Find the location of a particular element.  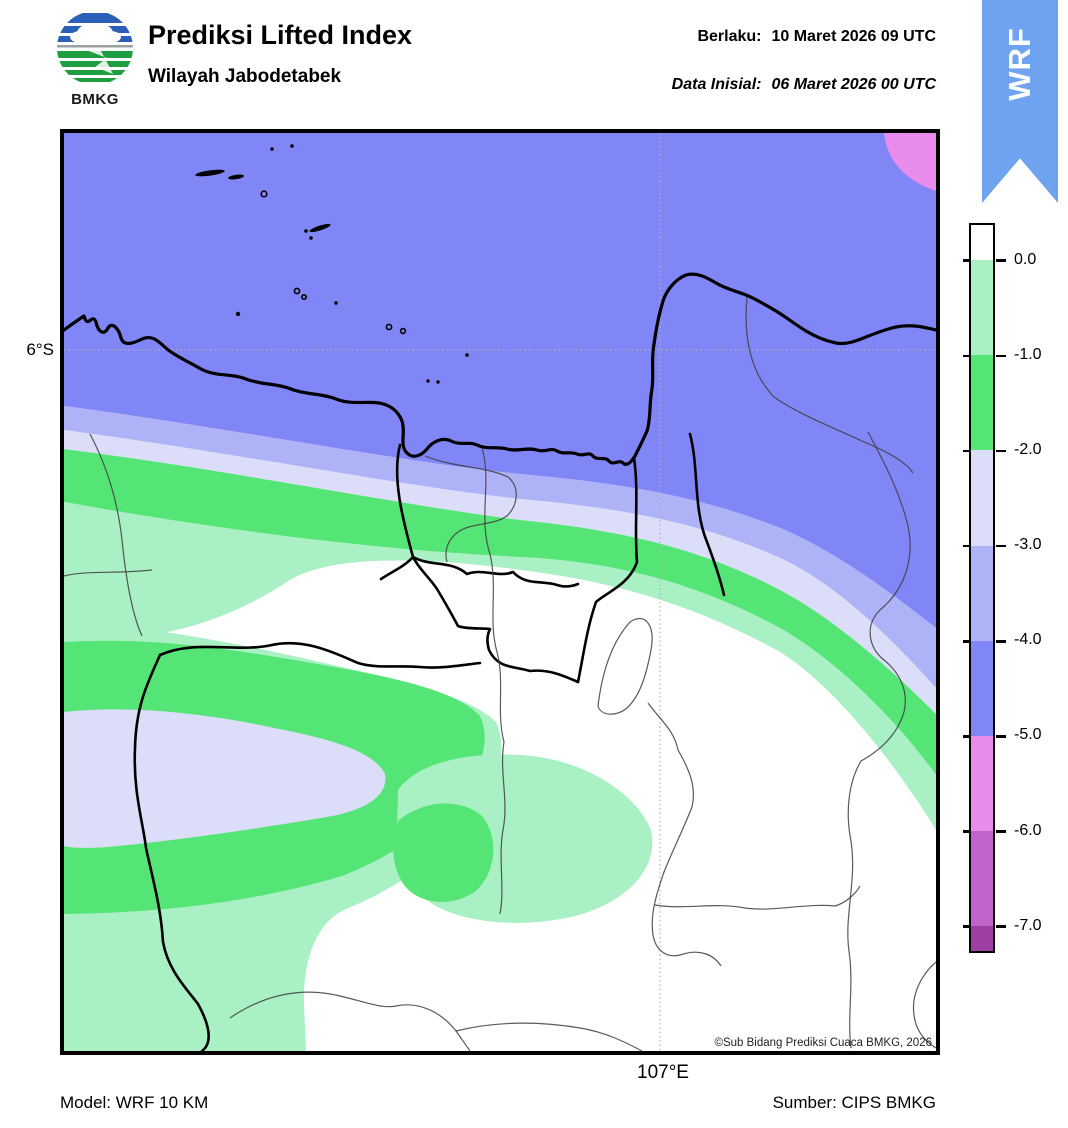

map-copyright: ©Sub Bidang Prediksi Cuaca BMKG, 2026 is located at coordinates (823, 1043).